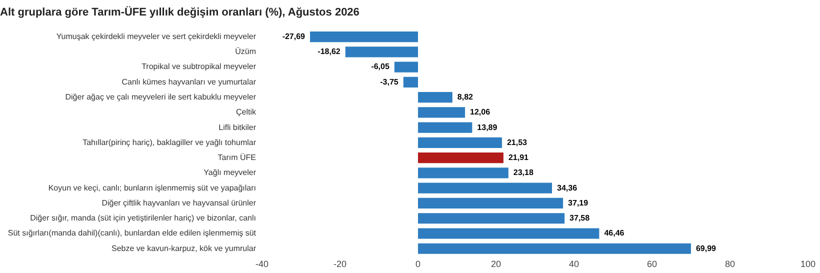 Image resolution: width=820 pixels, height=273 pixels. What do you see at coordinates (389, 81) in the screenshot?
I see `data-label: -3,75` at bounding box center [389, 81].